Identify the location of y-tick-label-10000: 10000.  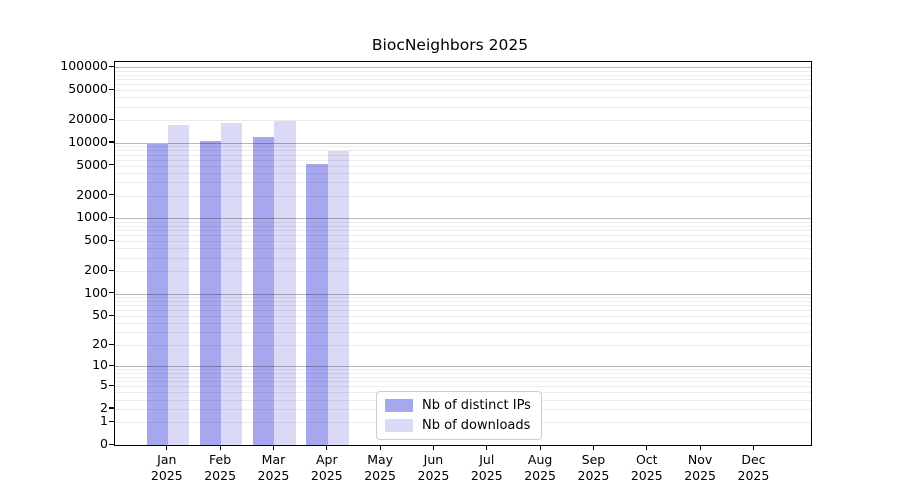
(88, 141).